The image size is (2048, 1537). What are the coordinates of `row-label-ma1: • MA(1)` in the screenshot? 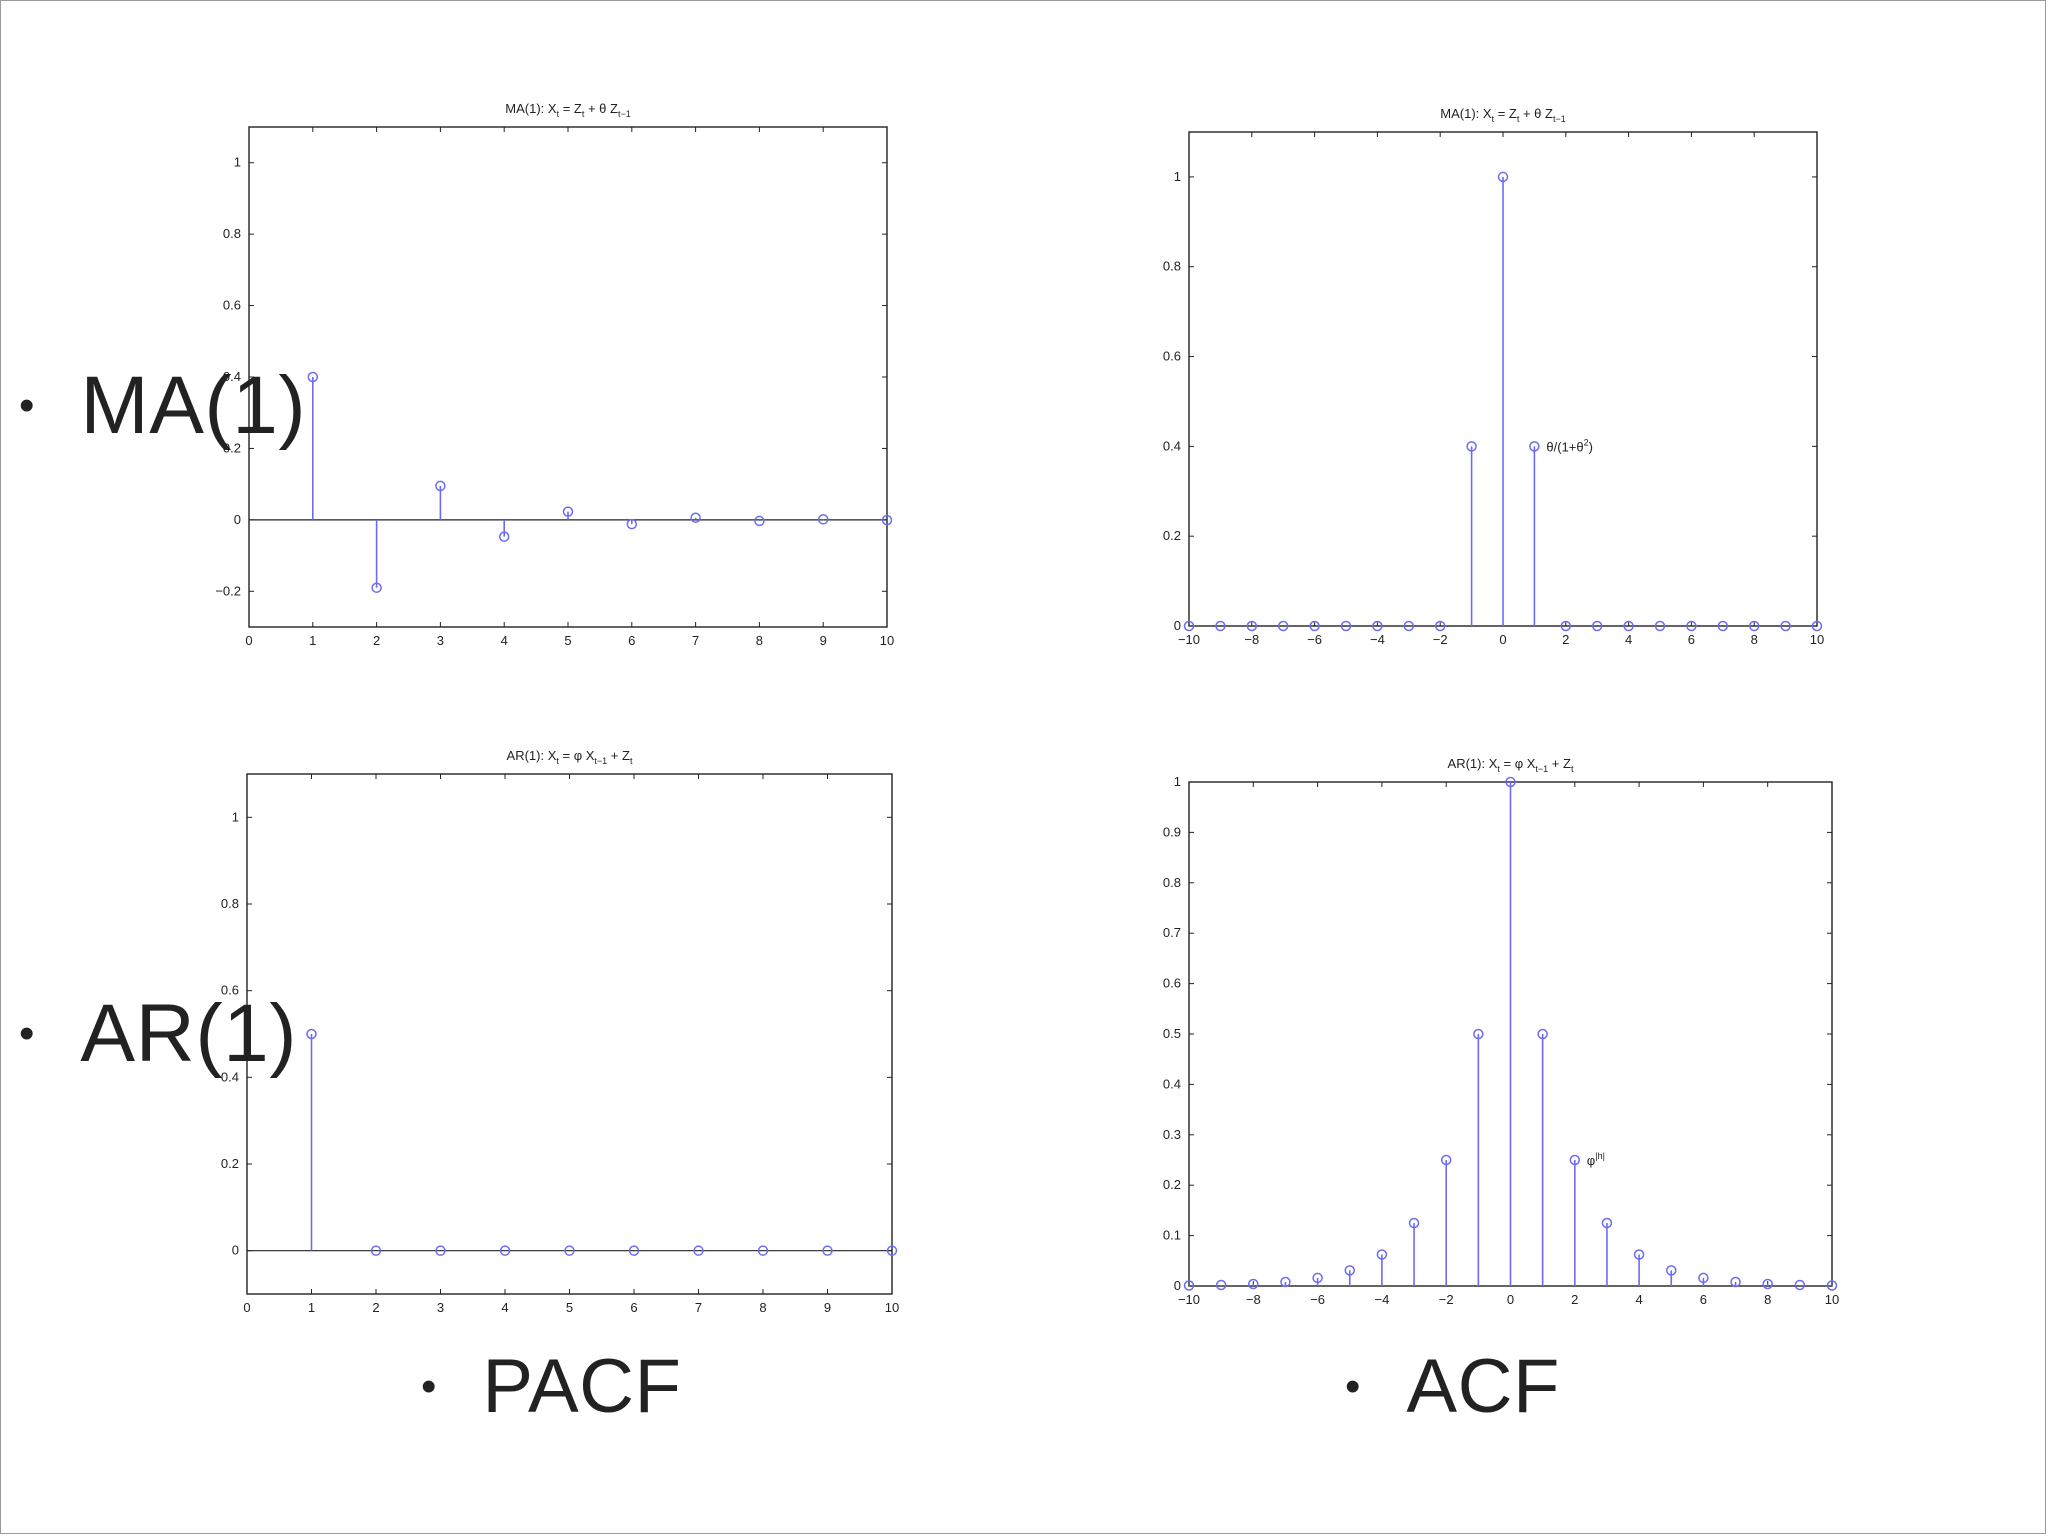 It's located at (162, 406).